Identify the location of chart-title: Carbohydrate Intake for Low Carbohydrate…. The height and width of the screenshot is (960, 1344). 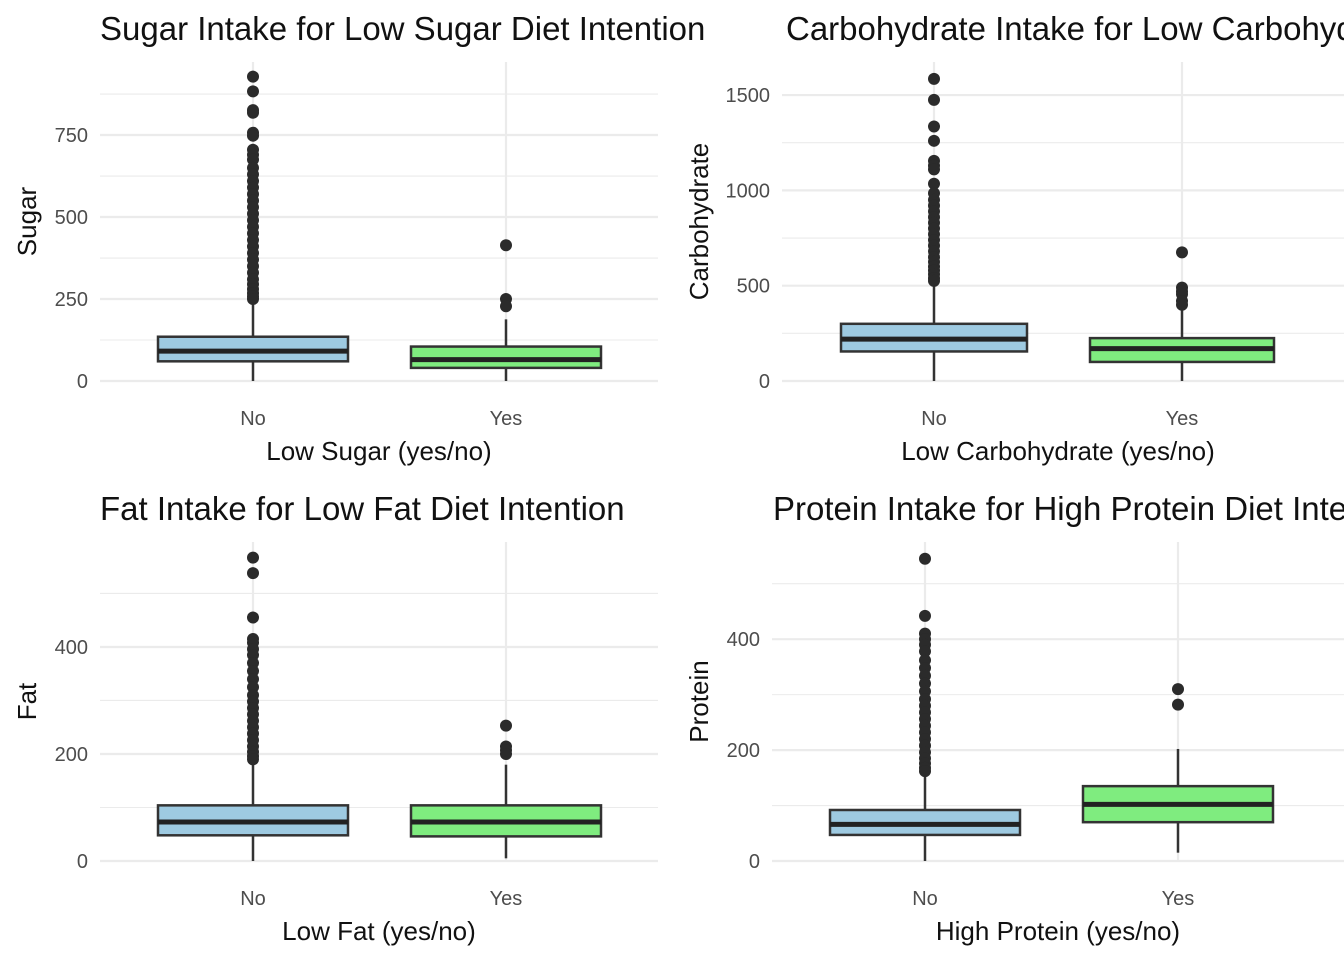
(1065, 28).